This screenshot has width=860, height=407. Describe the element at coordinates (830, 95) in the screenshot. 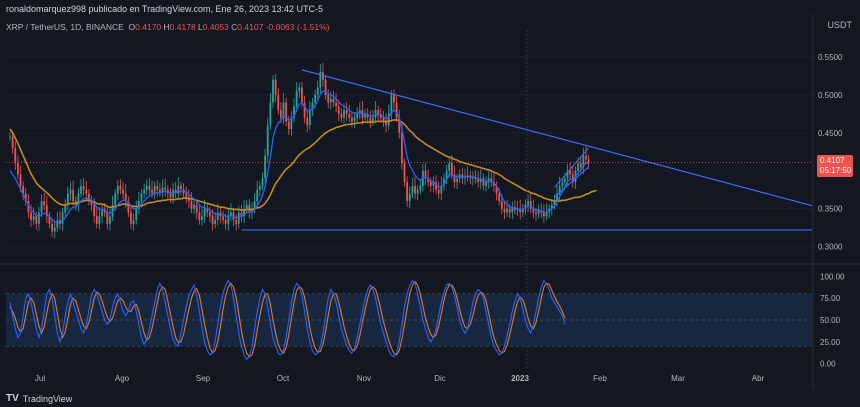

I see `price-tick-label: 0.5000` at that location.